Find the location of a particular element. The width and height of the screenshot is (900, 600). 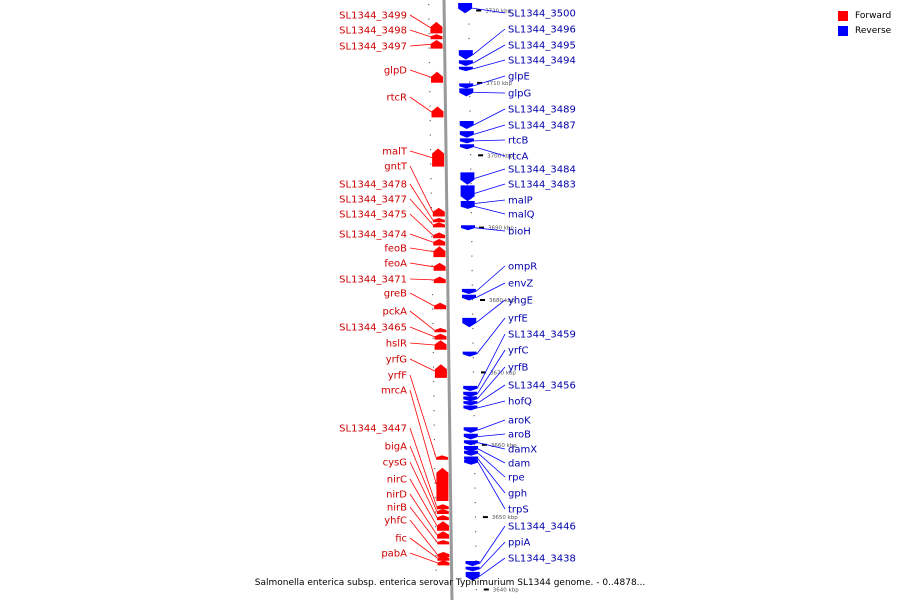

gene-feature-glpe is located at coordinates (466, 86).